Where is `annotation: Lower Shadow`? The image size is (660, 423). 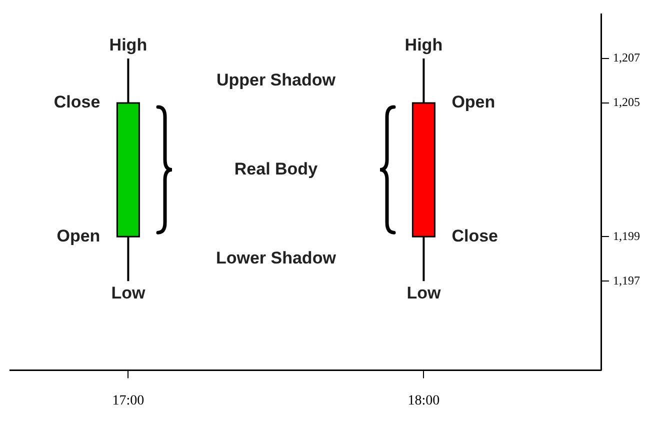
annotation: Lower Shadow is located at coordinates (276, 258).